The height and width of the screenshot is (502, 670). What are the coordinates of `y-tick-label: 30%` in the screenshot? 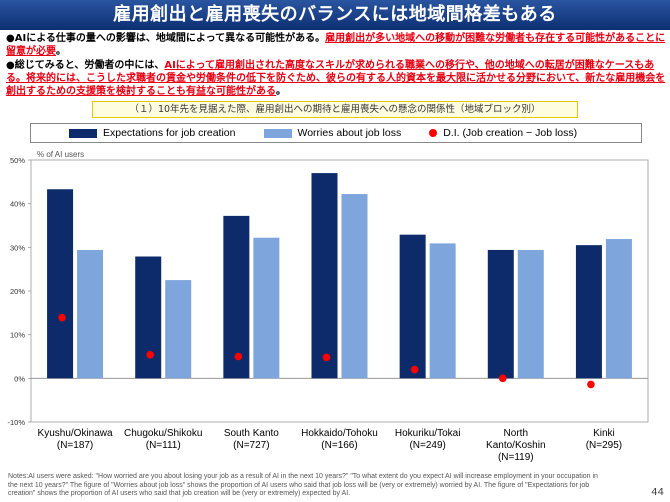 It's located at (17, 247).